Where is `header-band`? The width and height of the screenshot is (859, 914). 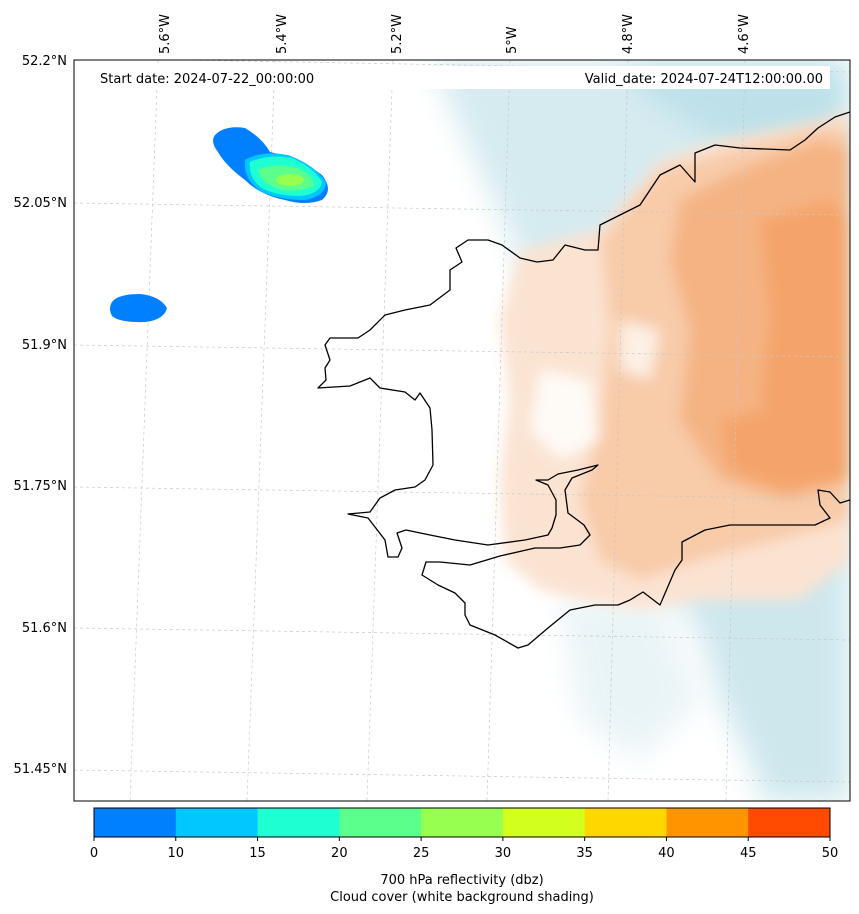 header-band is located at coordinates (459, 77).